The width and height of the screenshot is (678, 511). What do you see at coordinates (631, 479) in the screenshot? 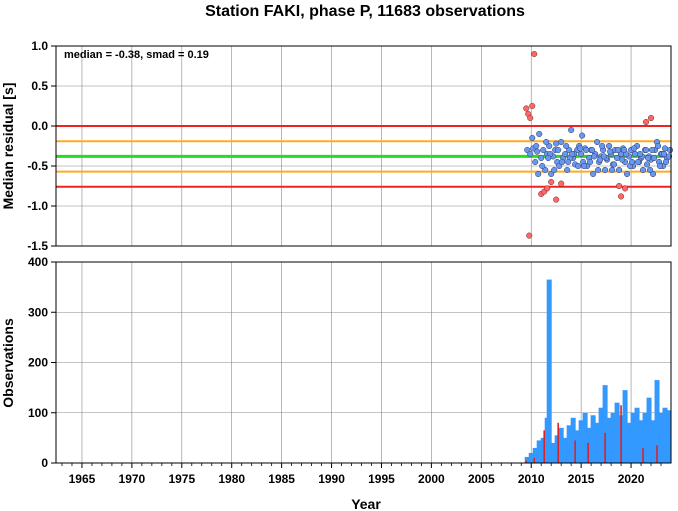
I see `x-tick-label: 2020` at bounding box center [631, 479].